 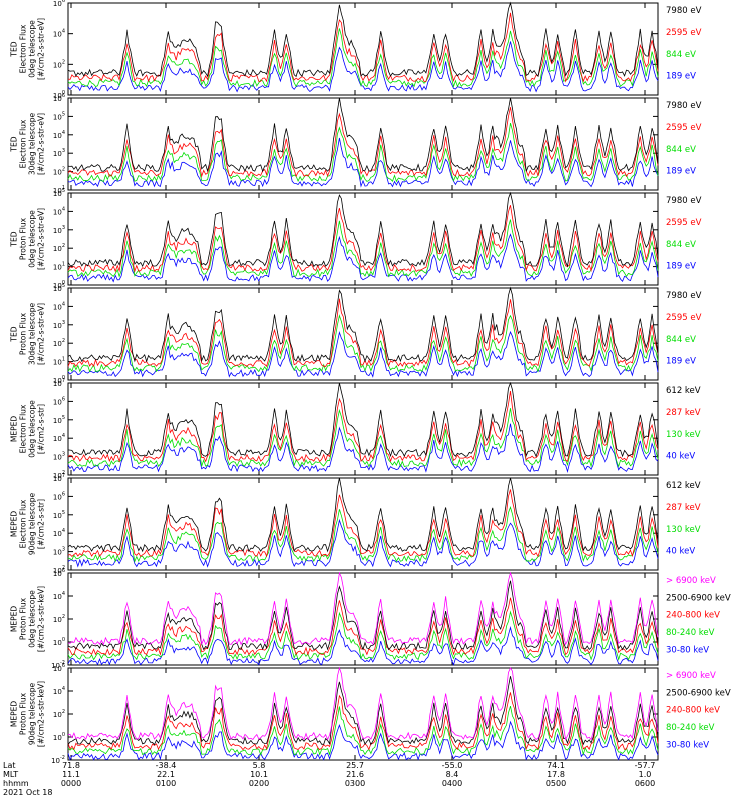 What do you see at coordinates (259, 783) in the screenshot?
I see `x-tick-hhmm: 0200` at bounding box center [259, 783].